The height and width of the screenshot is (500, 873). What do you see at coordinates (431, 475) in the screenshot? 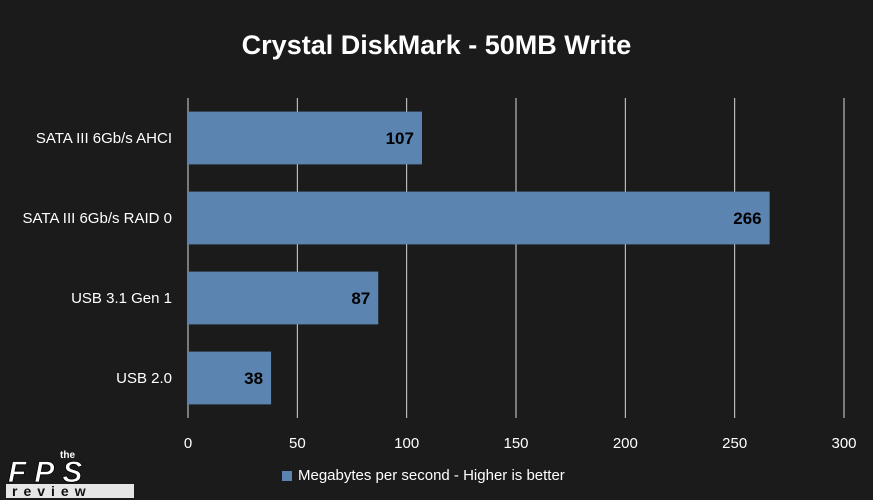
I see `legend-label: Megabytes per second - Higher is better` at bounding box center [431, 475].